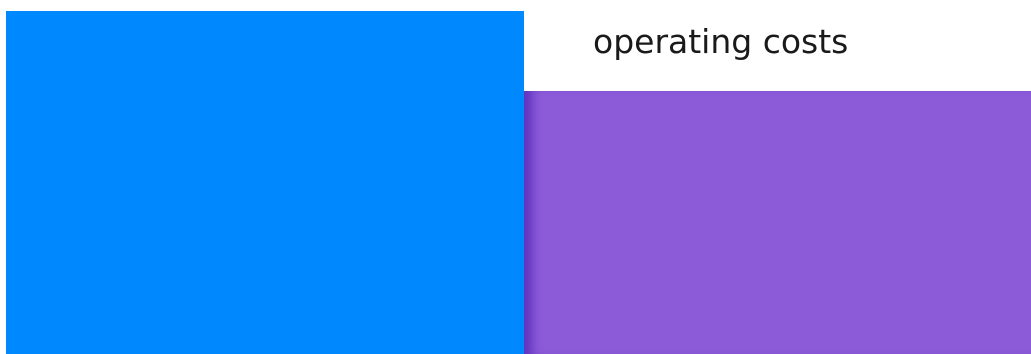  I want to click on operating-costs-label: operating costs, so click(721, 41).